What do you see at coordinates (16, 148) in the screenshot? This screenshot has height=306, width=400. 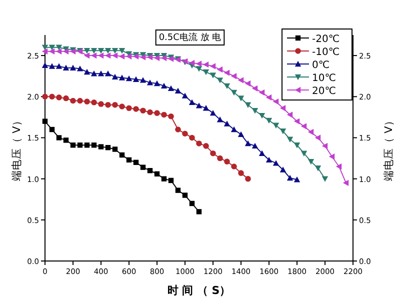 I see `y-axis-title: 端电压（ V）` at bounding box center [16, 148].